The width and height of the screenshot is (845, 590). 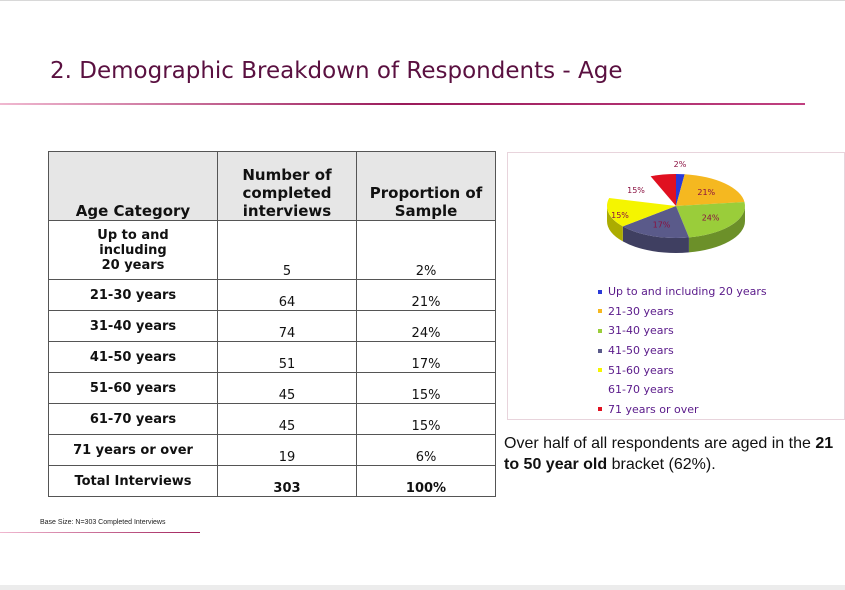 I want to click on row-proportion: 6%, so click(x=426, y=450).